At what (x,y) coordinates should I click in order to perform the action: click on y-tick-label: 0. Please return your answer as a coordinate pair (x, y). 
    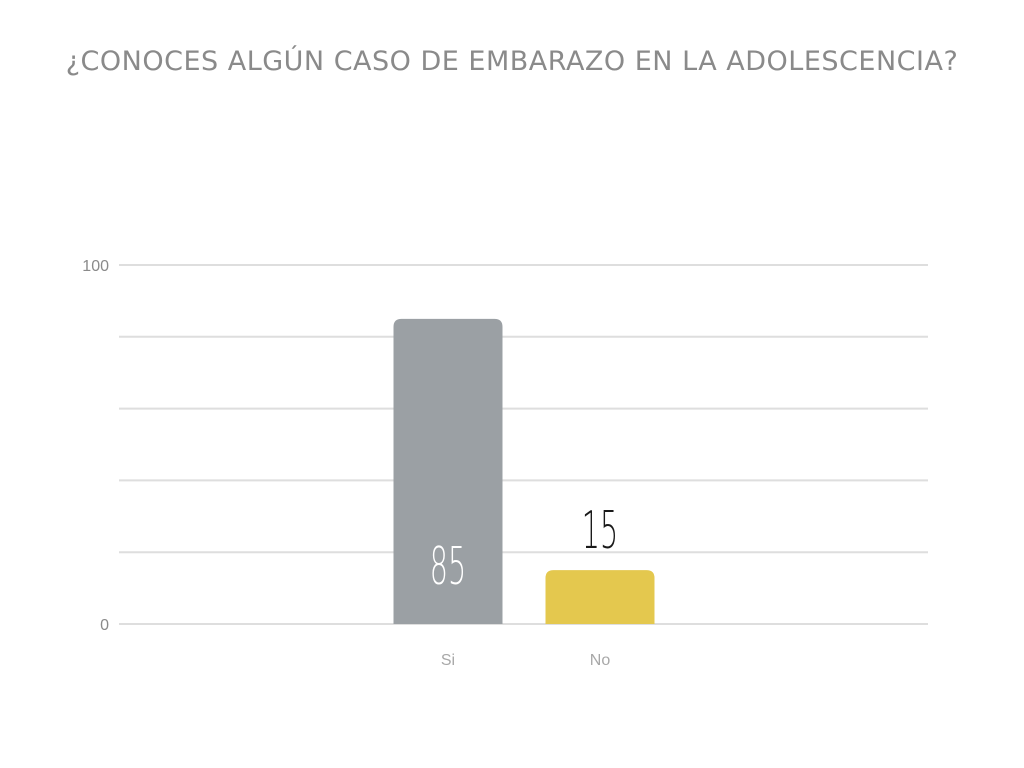
    Looking at the image, I should click on (104, 625).